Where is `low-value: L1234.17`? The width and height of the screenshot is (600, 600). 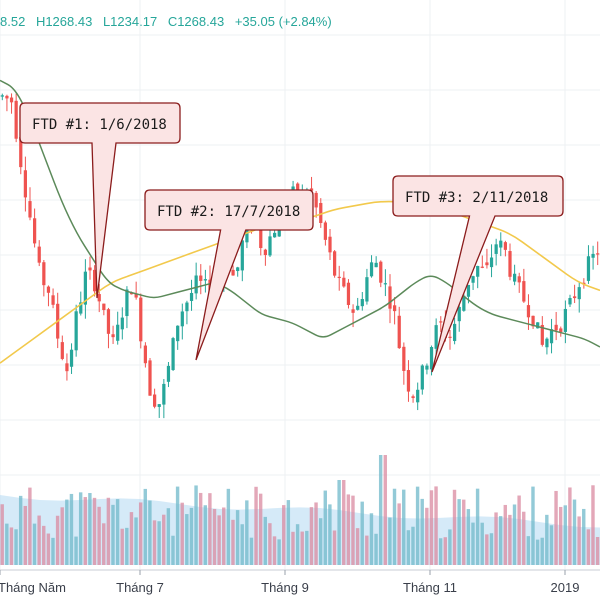
low-value: L1234.17 is located at coordinates (130, 21).